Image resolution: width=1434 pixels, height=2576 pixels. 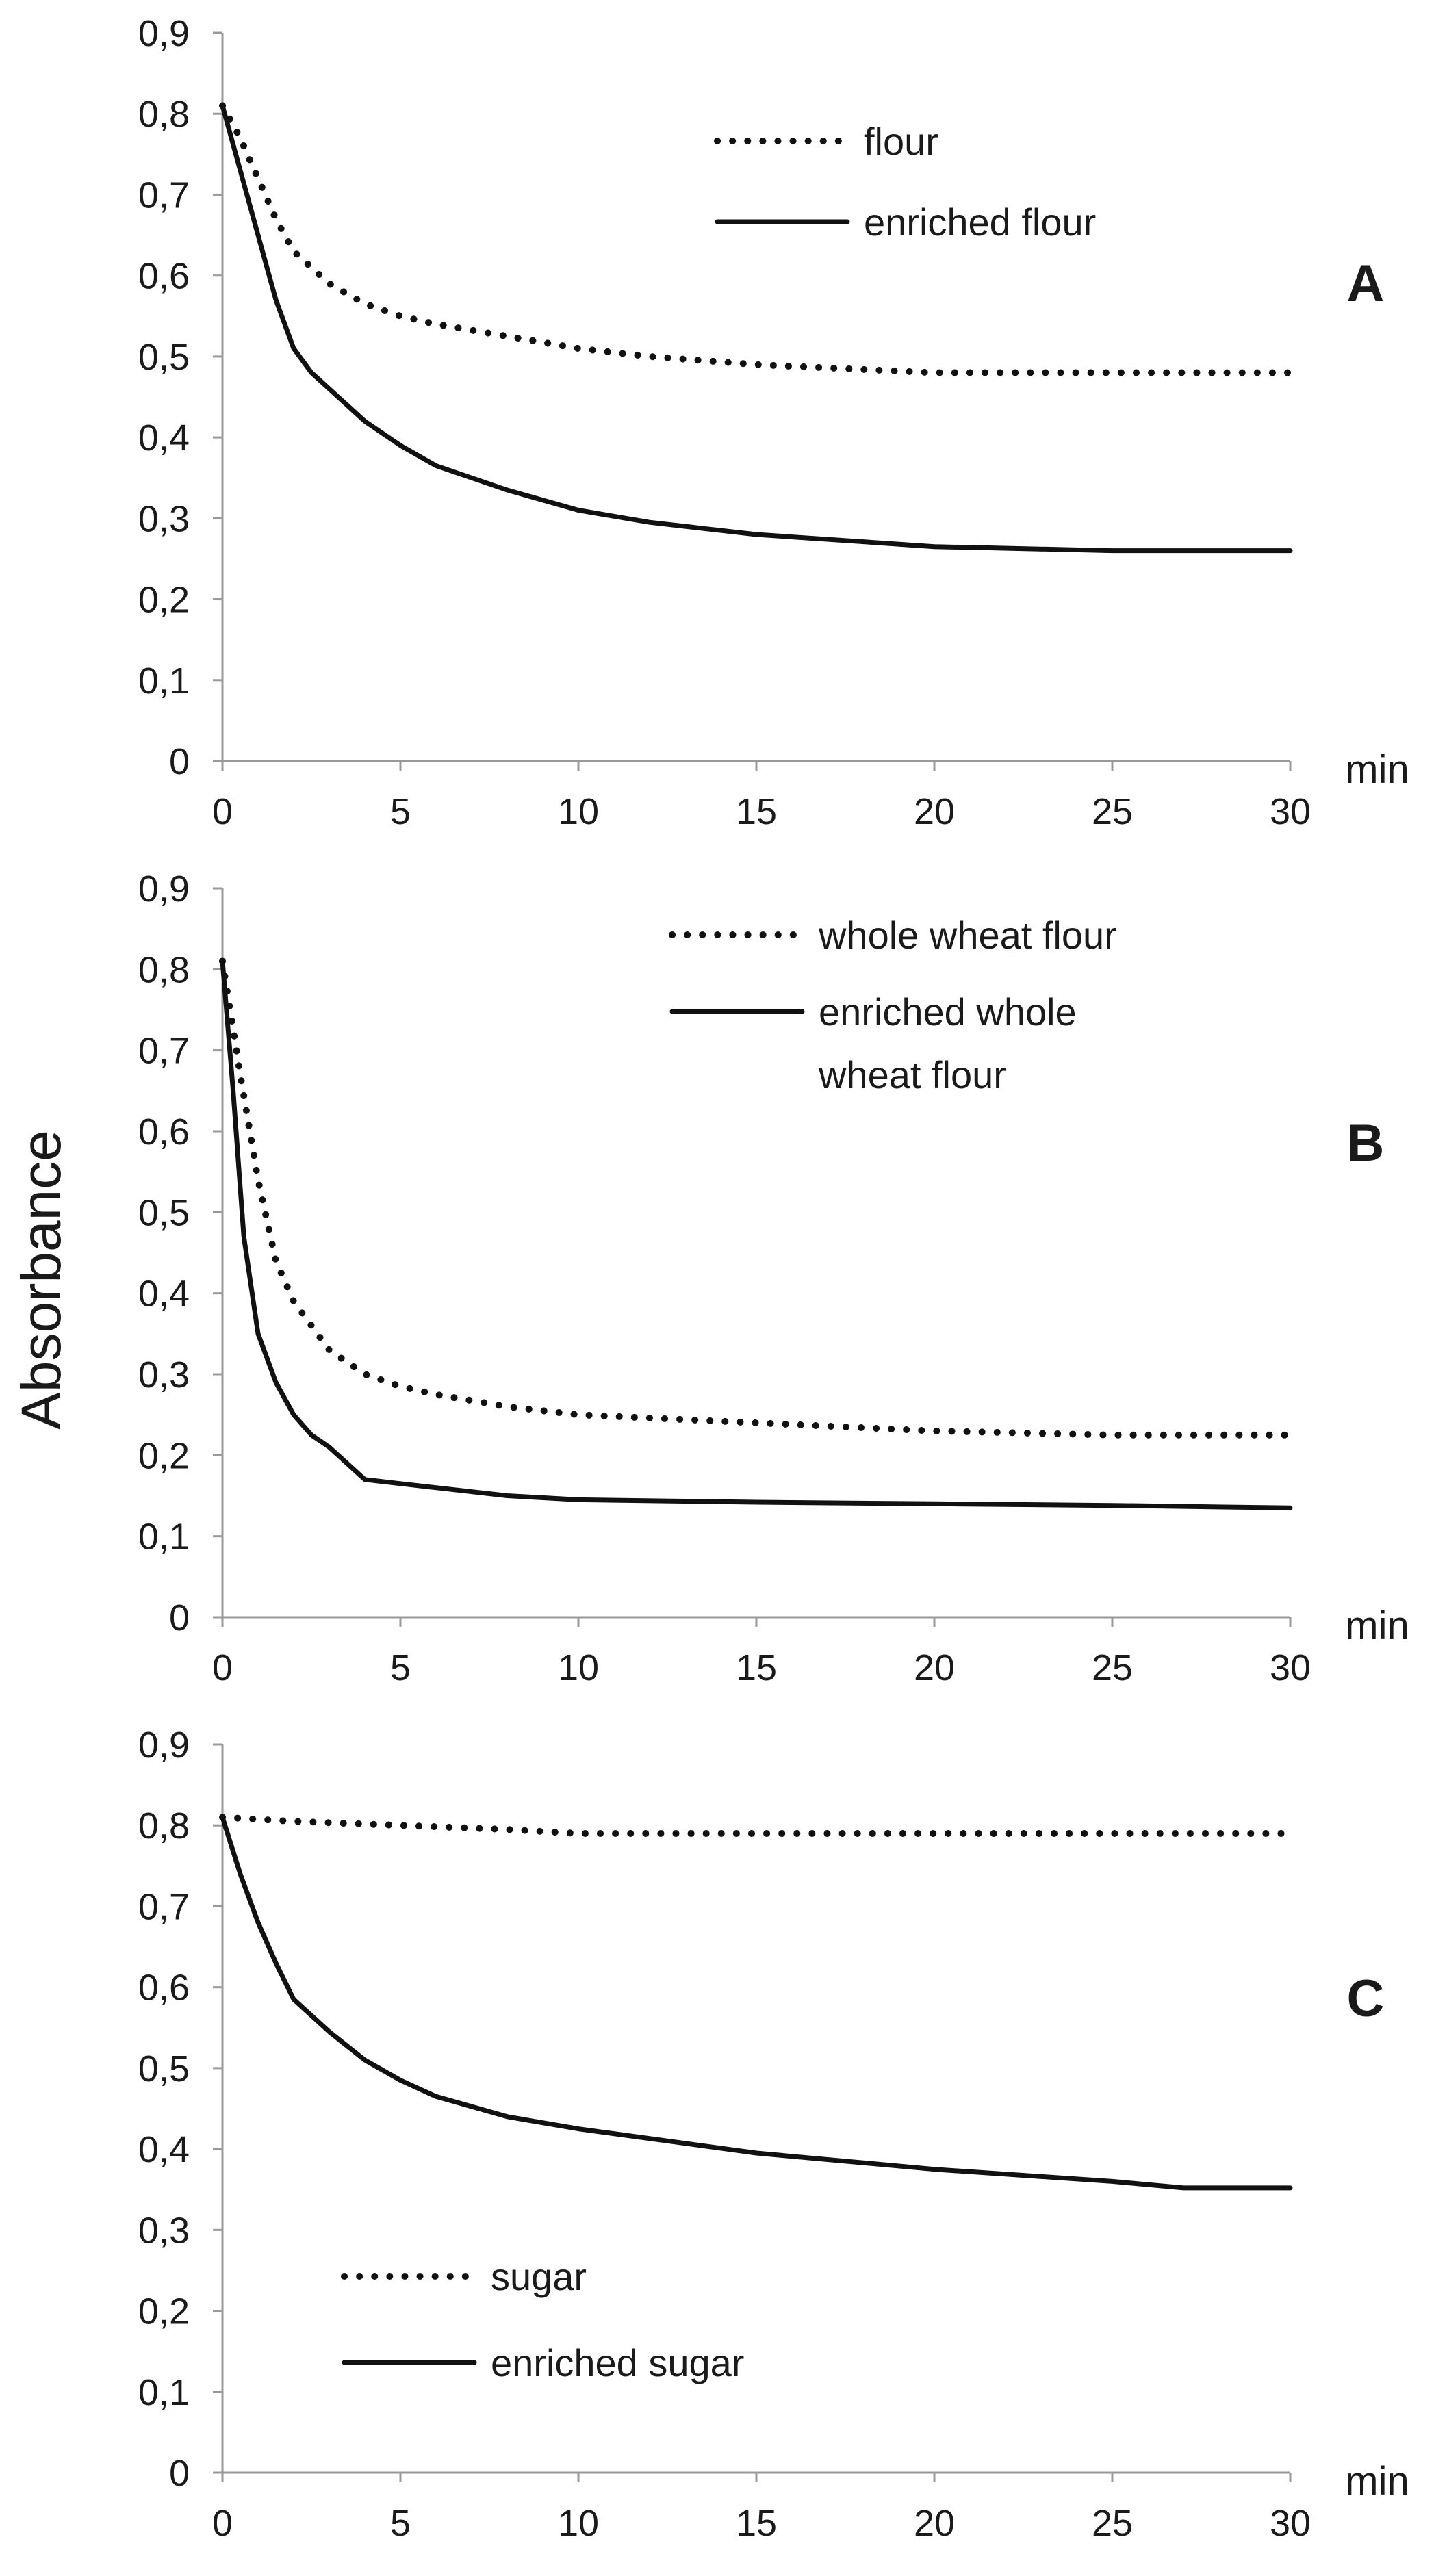 I want to click on legend-label: enriched whole wheat flour, so click(x=947, y=1043).